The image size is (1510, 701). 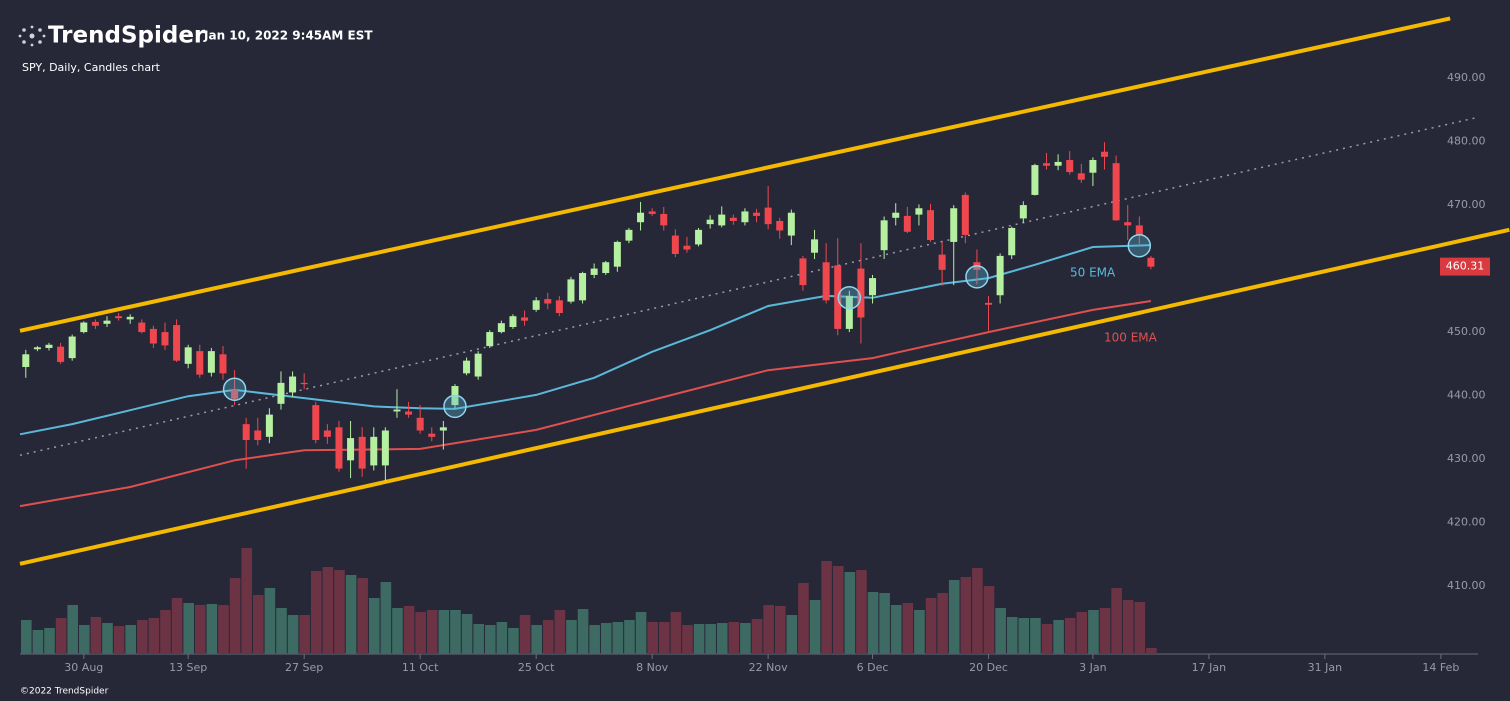 I want to click on y-tick-label: 480.00, so click(x=1466, y=141).